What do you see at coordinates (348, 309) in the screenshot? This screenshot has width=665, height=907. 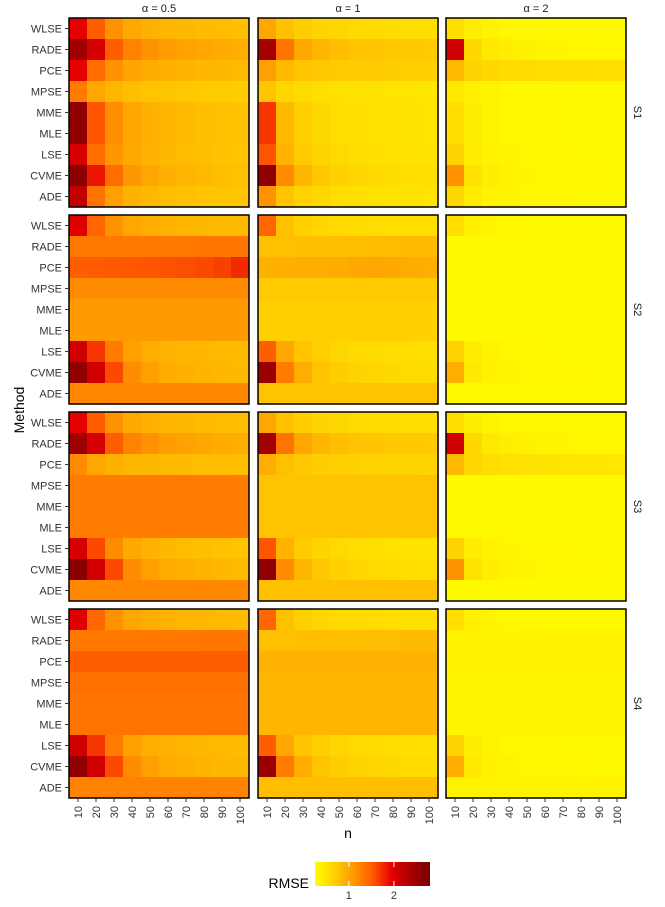 I see `panel-border` at bounding box center [348, 309].